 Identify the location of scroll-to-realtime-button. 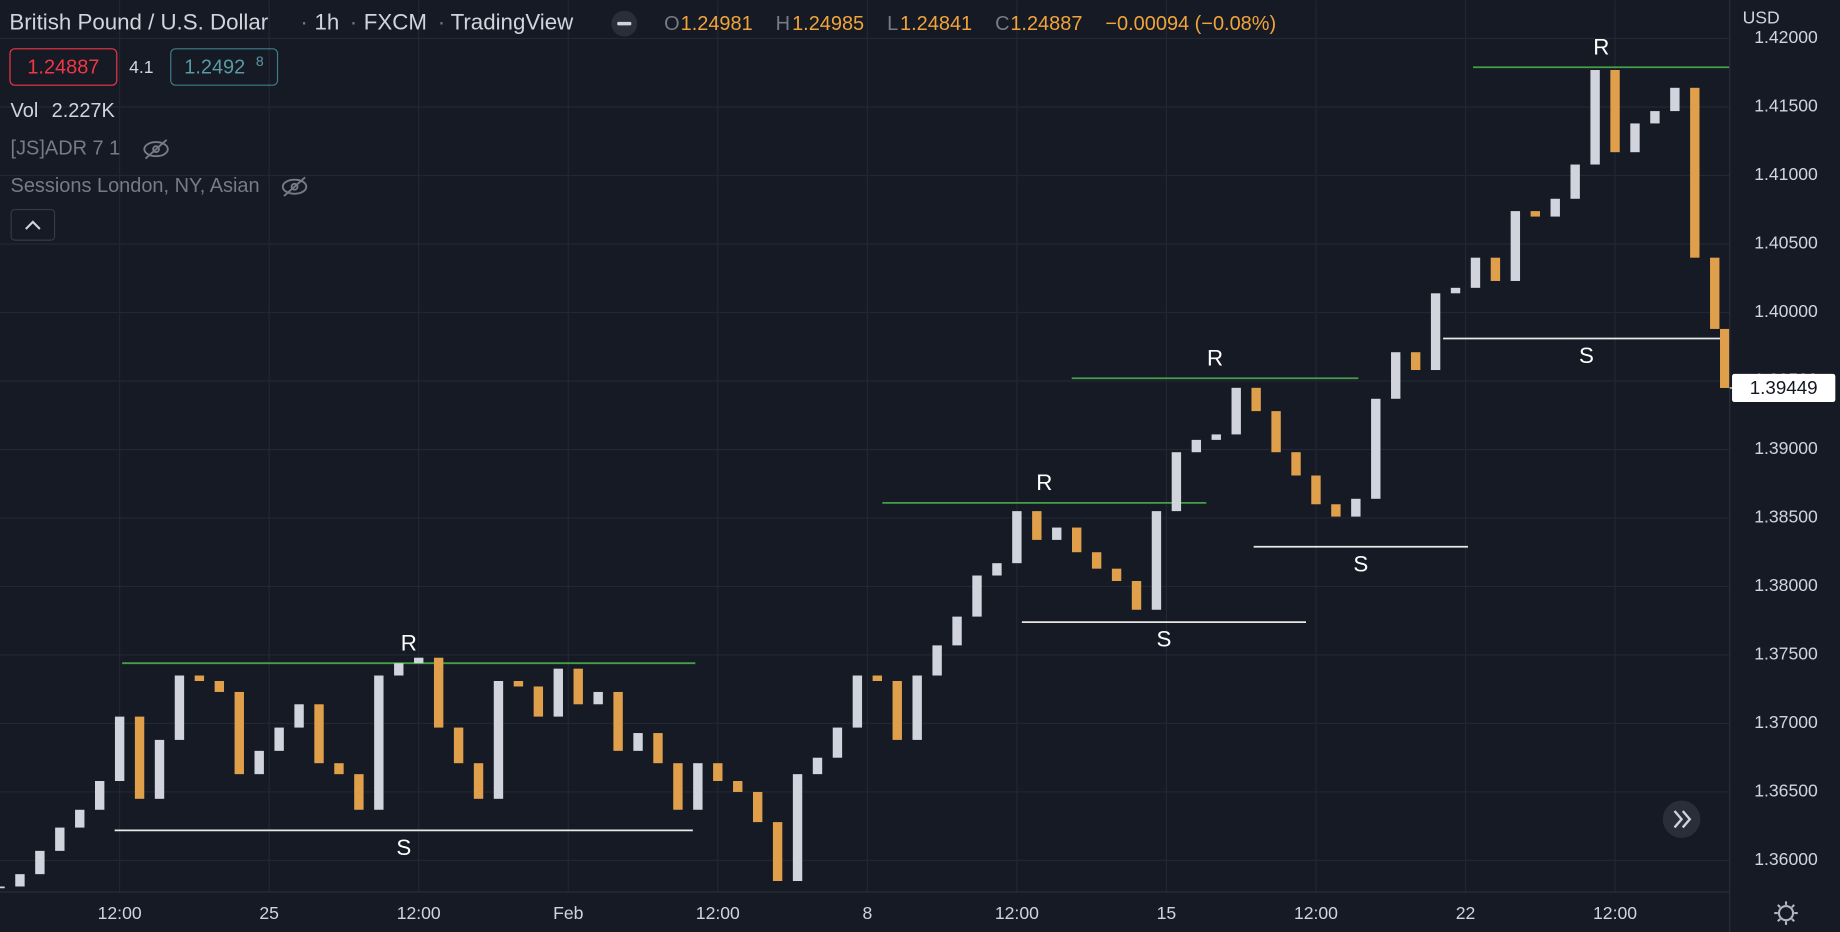
(1681, 819).